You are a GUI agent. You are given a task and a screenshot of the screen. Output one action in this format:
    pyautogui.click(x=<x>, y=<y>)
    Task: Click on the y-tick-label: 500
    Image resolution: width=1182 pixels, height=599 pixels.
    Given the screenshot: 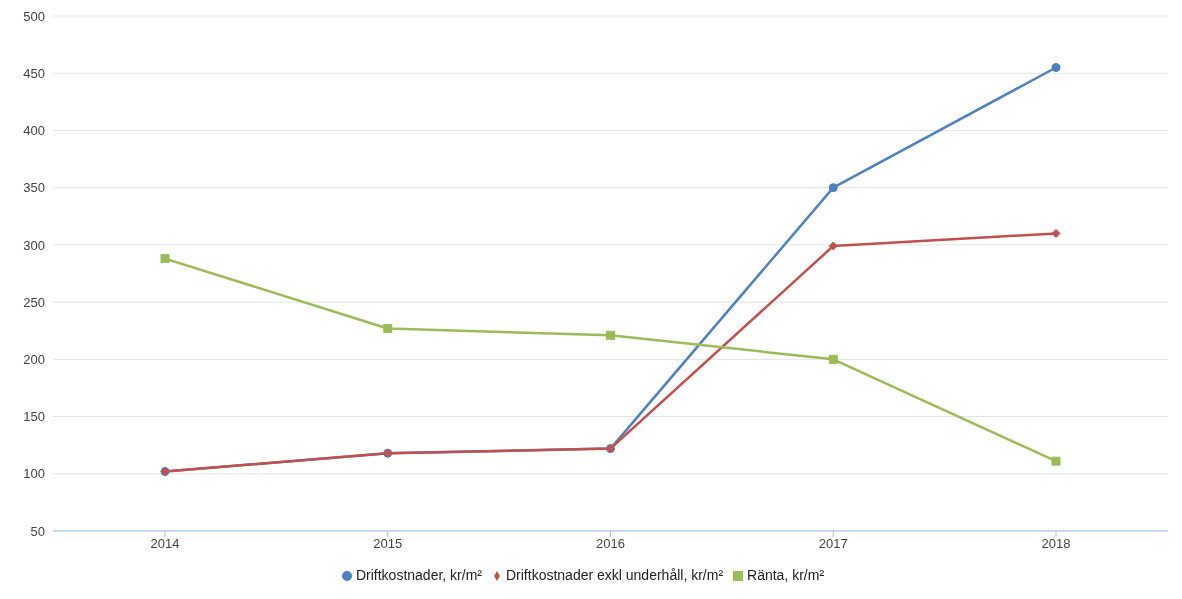 What is the action you would take?
    pyautogui.click(x=34, y=16)
    